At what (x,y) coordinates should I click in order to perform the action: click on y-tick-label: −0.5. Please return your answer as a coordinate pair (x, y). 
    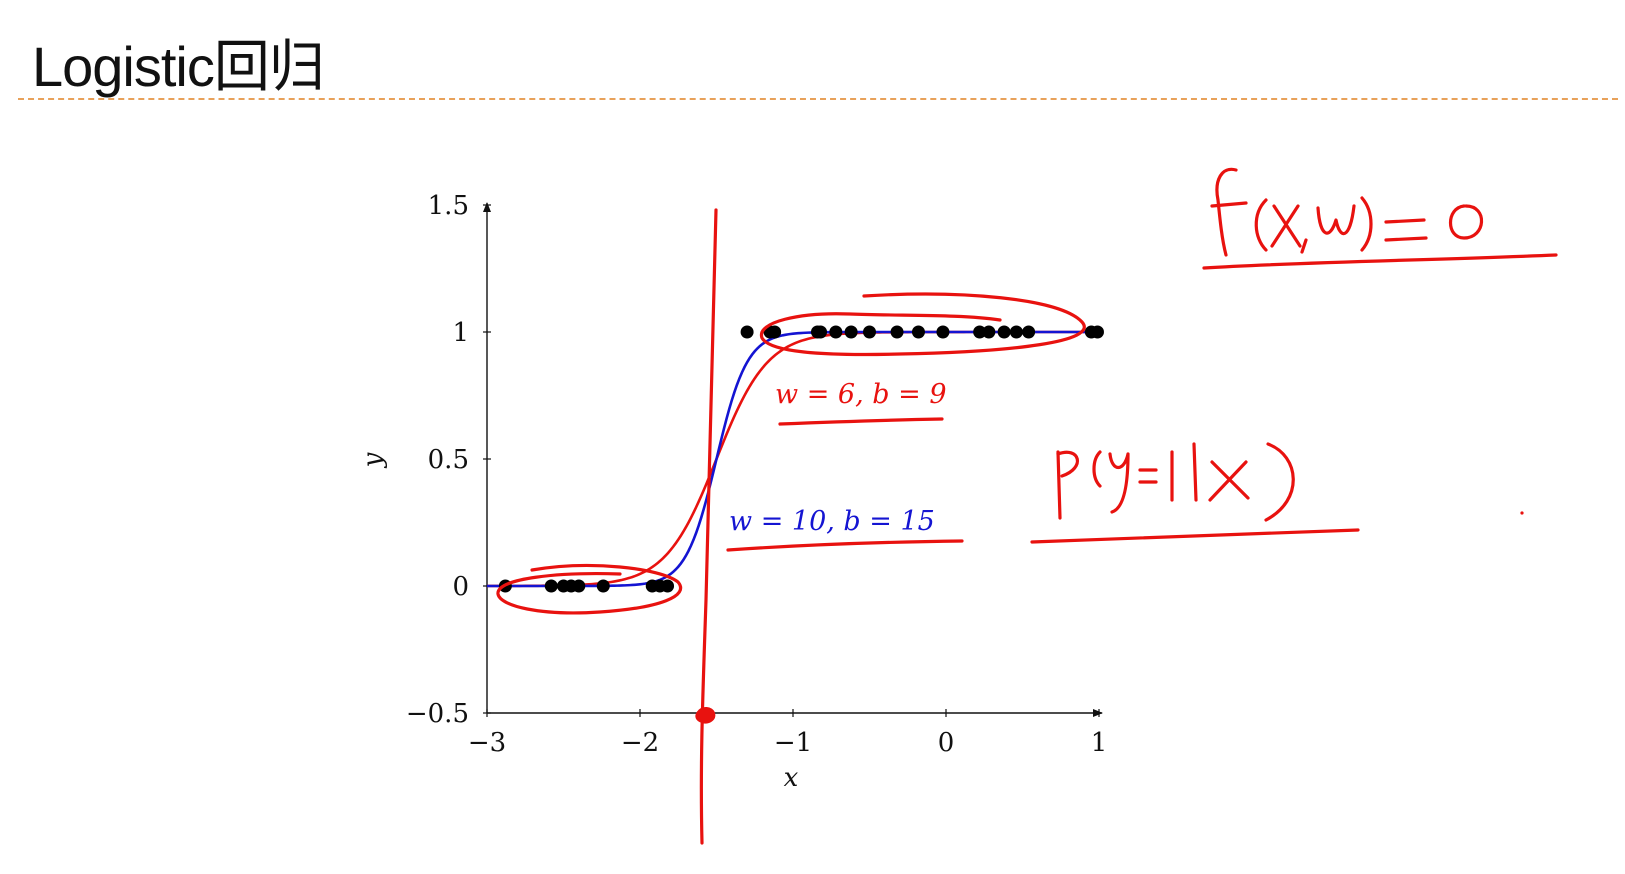
    Looking at the image, I should click on (437, 714).